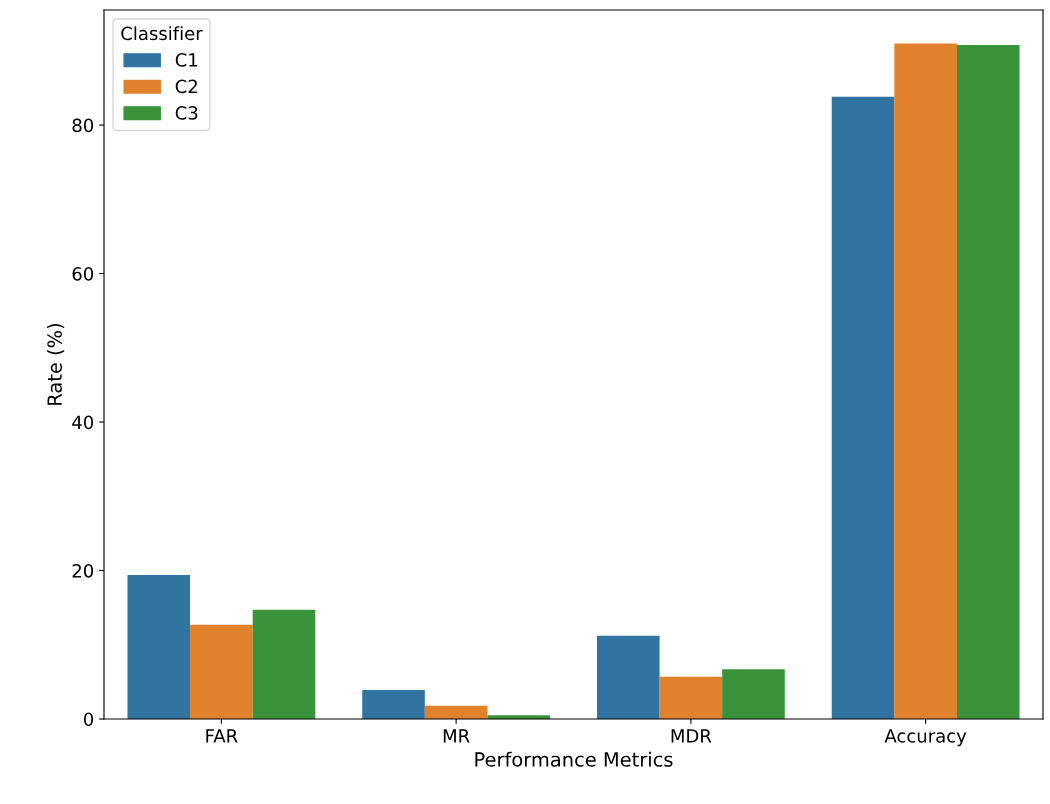 The height and width of the screenshot is (804, 1050). I want to click on legend-label: C2, so click(186, 86).